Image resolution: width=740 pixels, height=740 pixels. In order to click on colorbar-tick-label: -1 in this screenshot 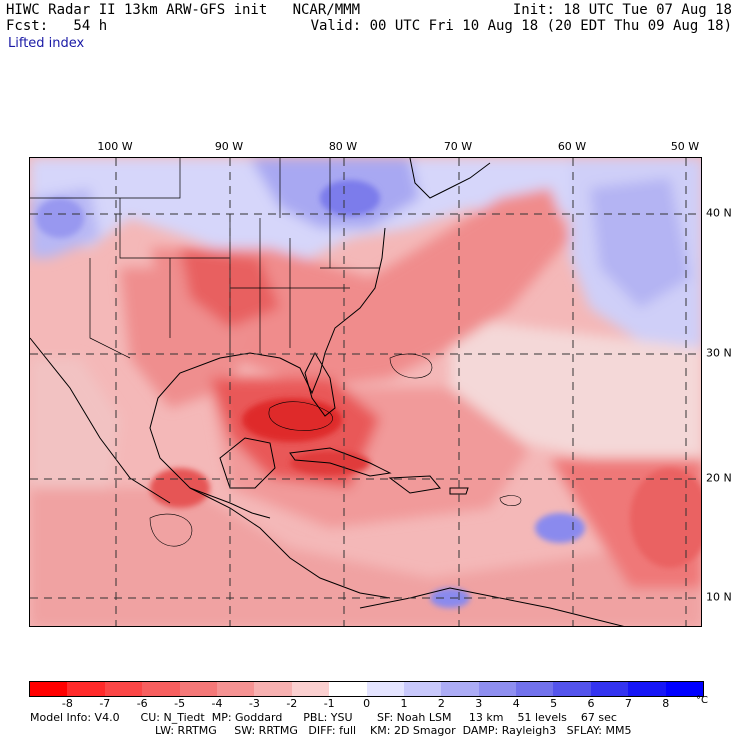, I will do `click(329, 703)`.